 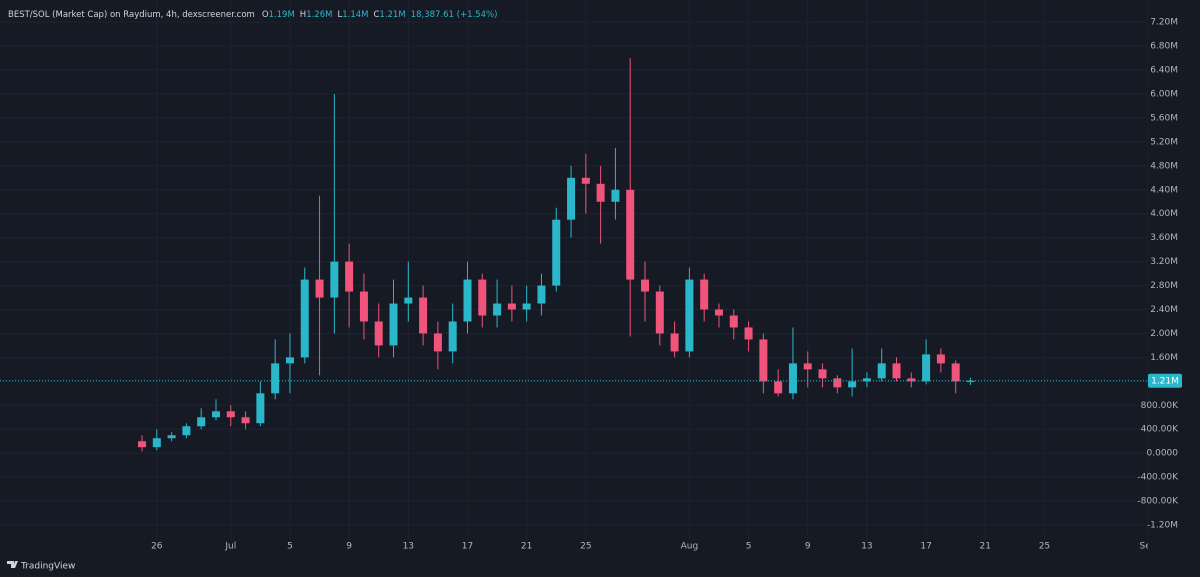 What do you see at coordinates (690, 547) in the screenshot?
I see `x-tick-label: Aug` at bounding box center [690, 547].